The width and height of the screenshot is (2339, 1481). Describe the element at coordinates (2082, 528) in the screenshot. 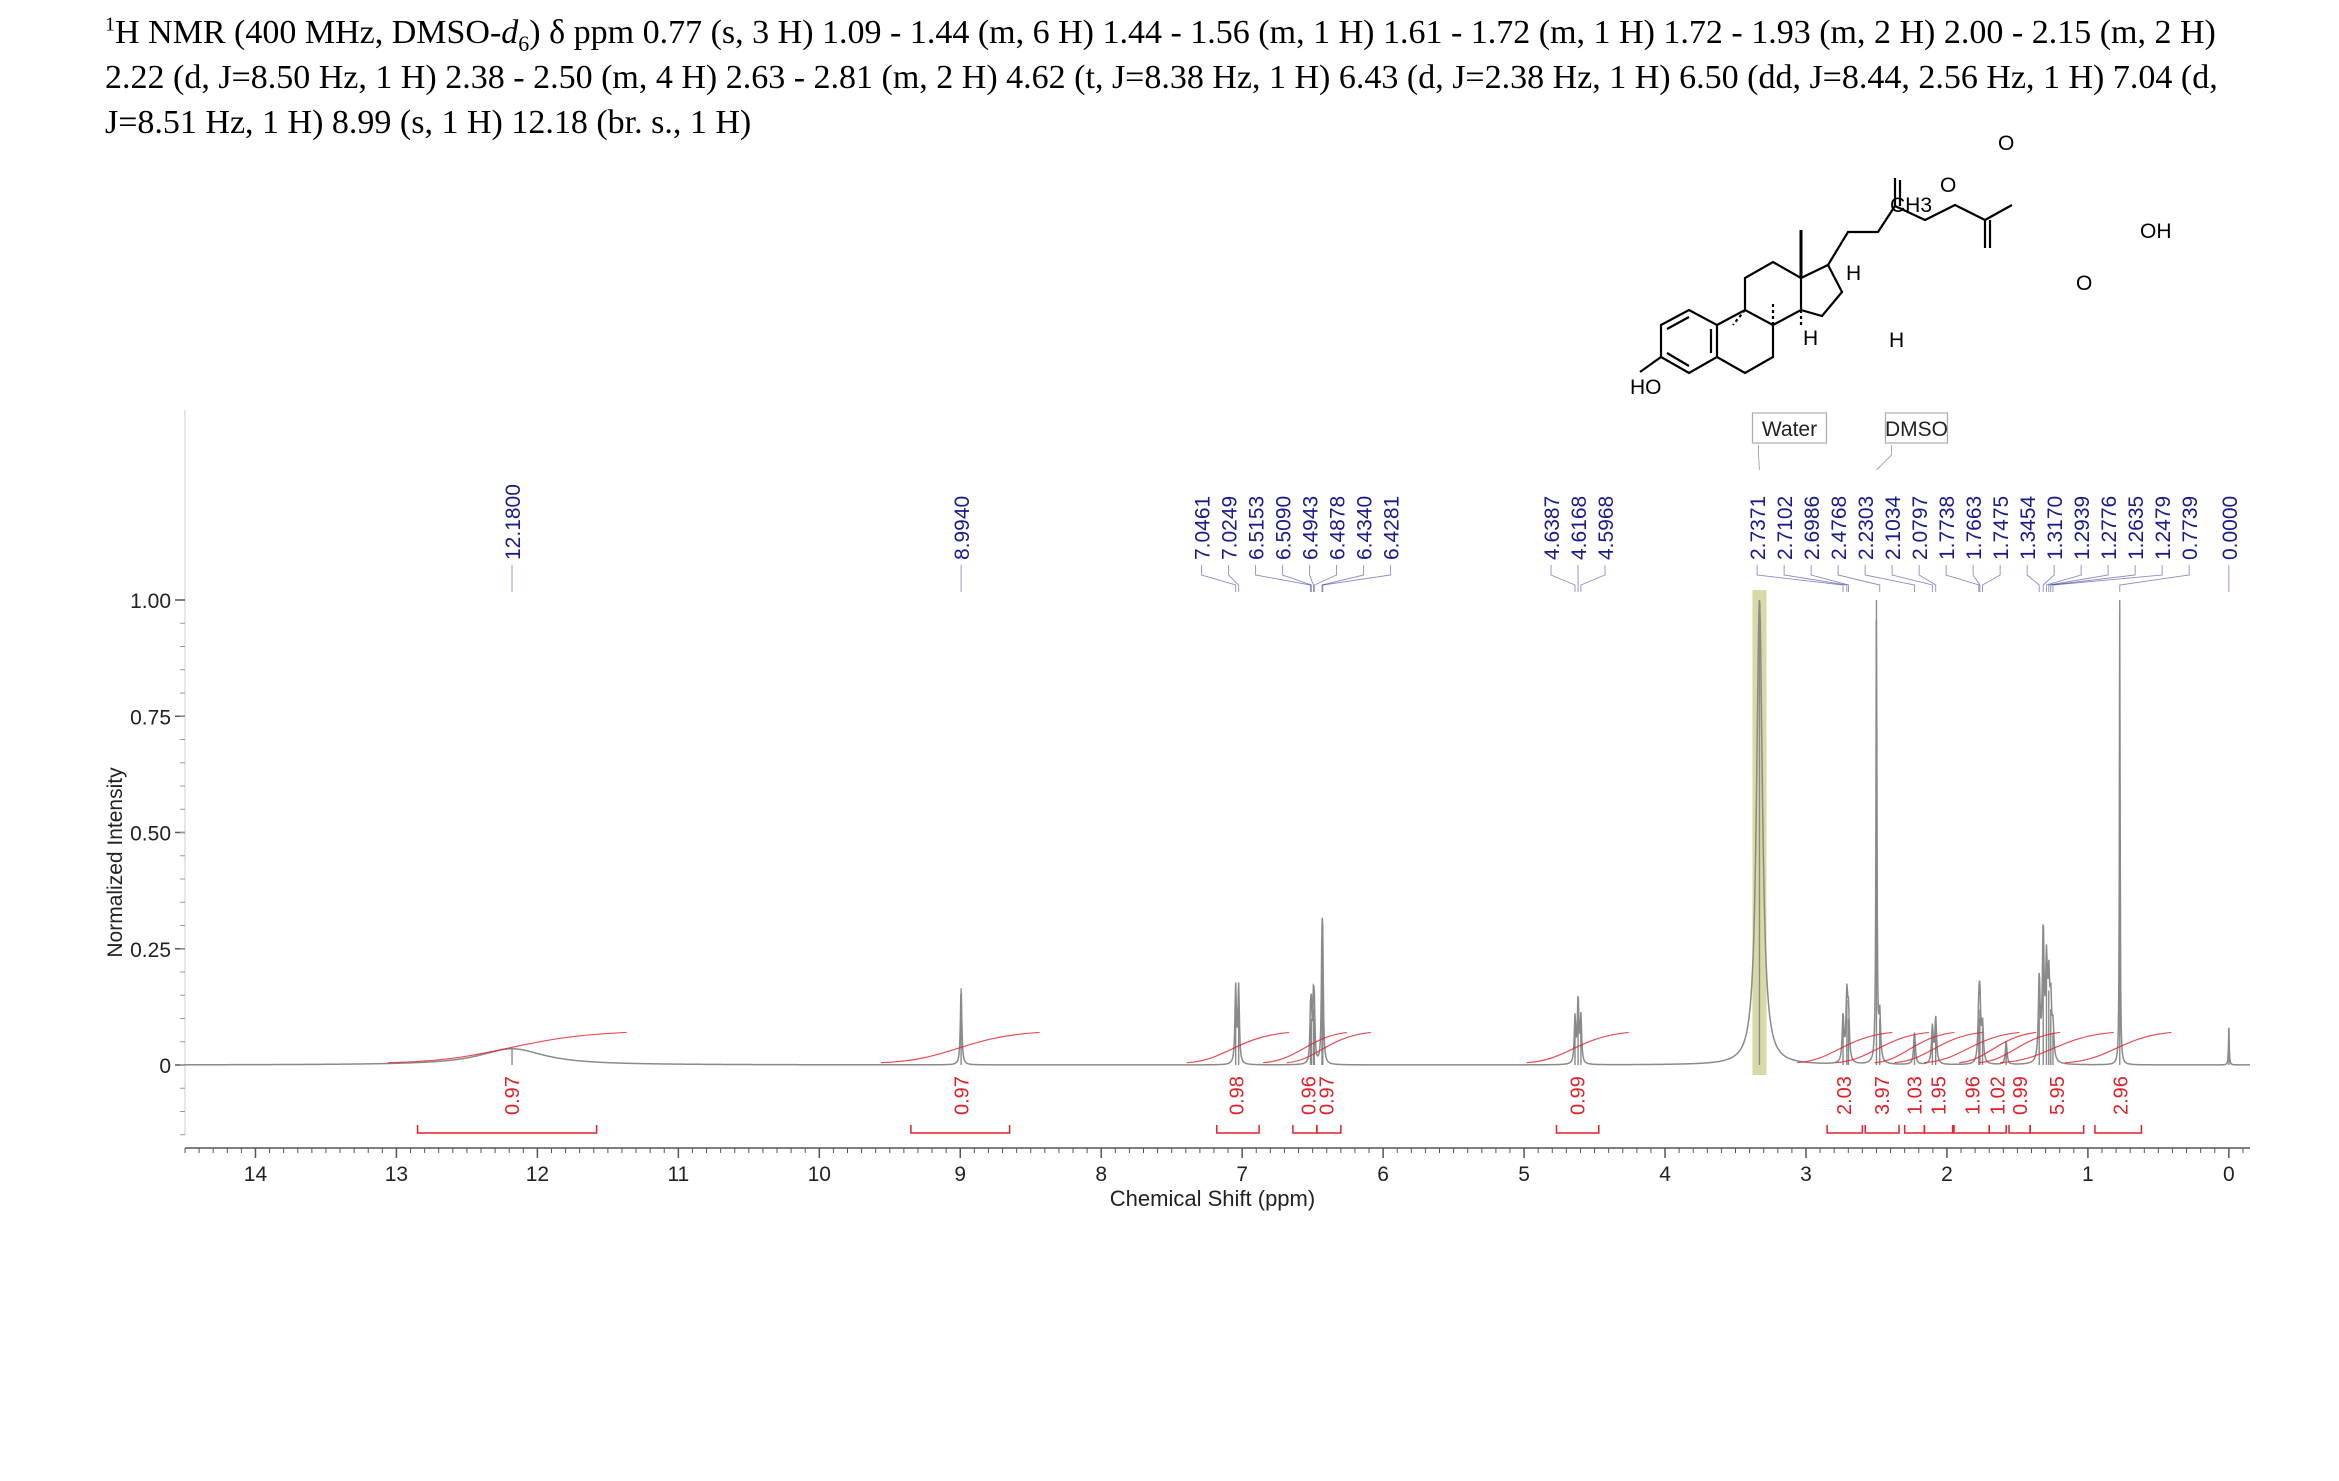

I see `peak-label: 1.2939` at that location.